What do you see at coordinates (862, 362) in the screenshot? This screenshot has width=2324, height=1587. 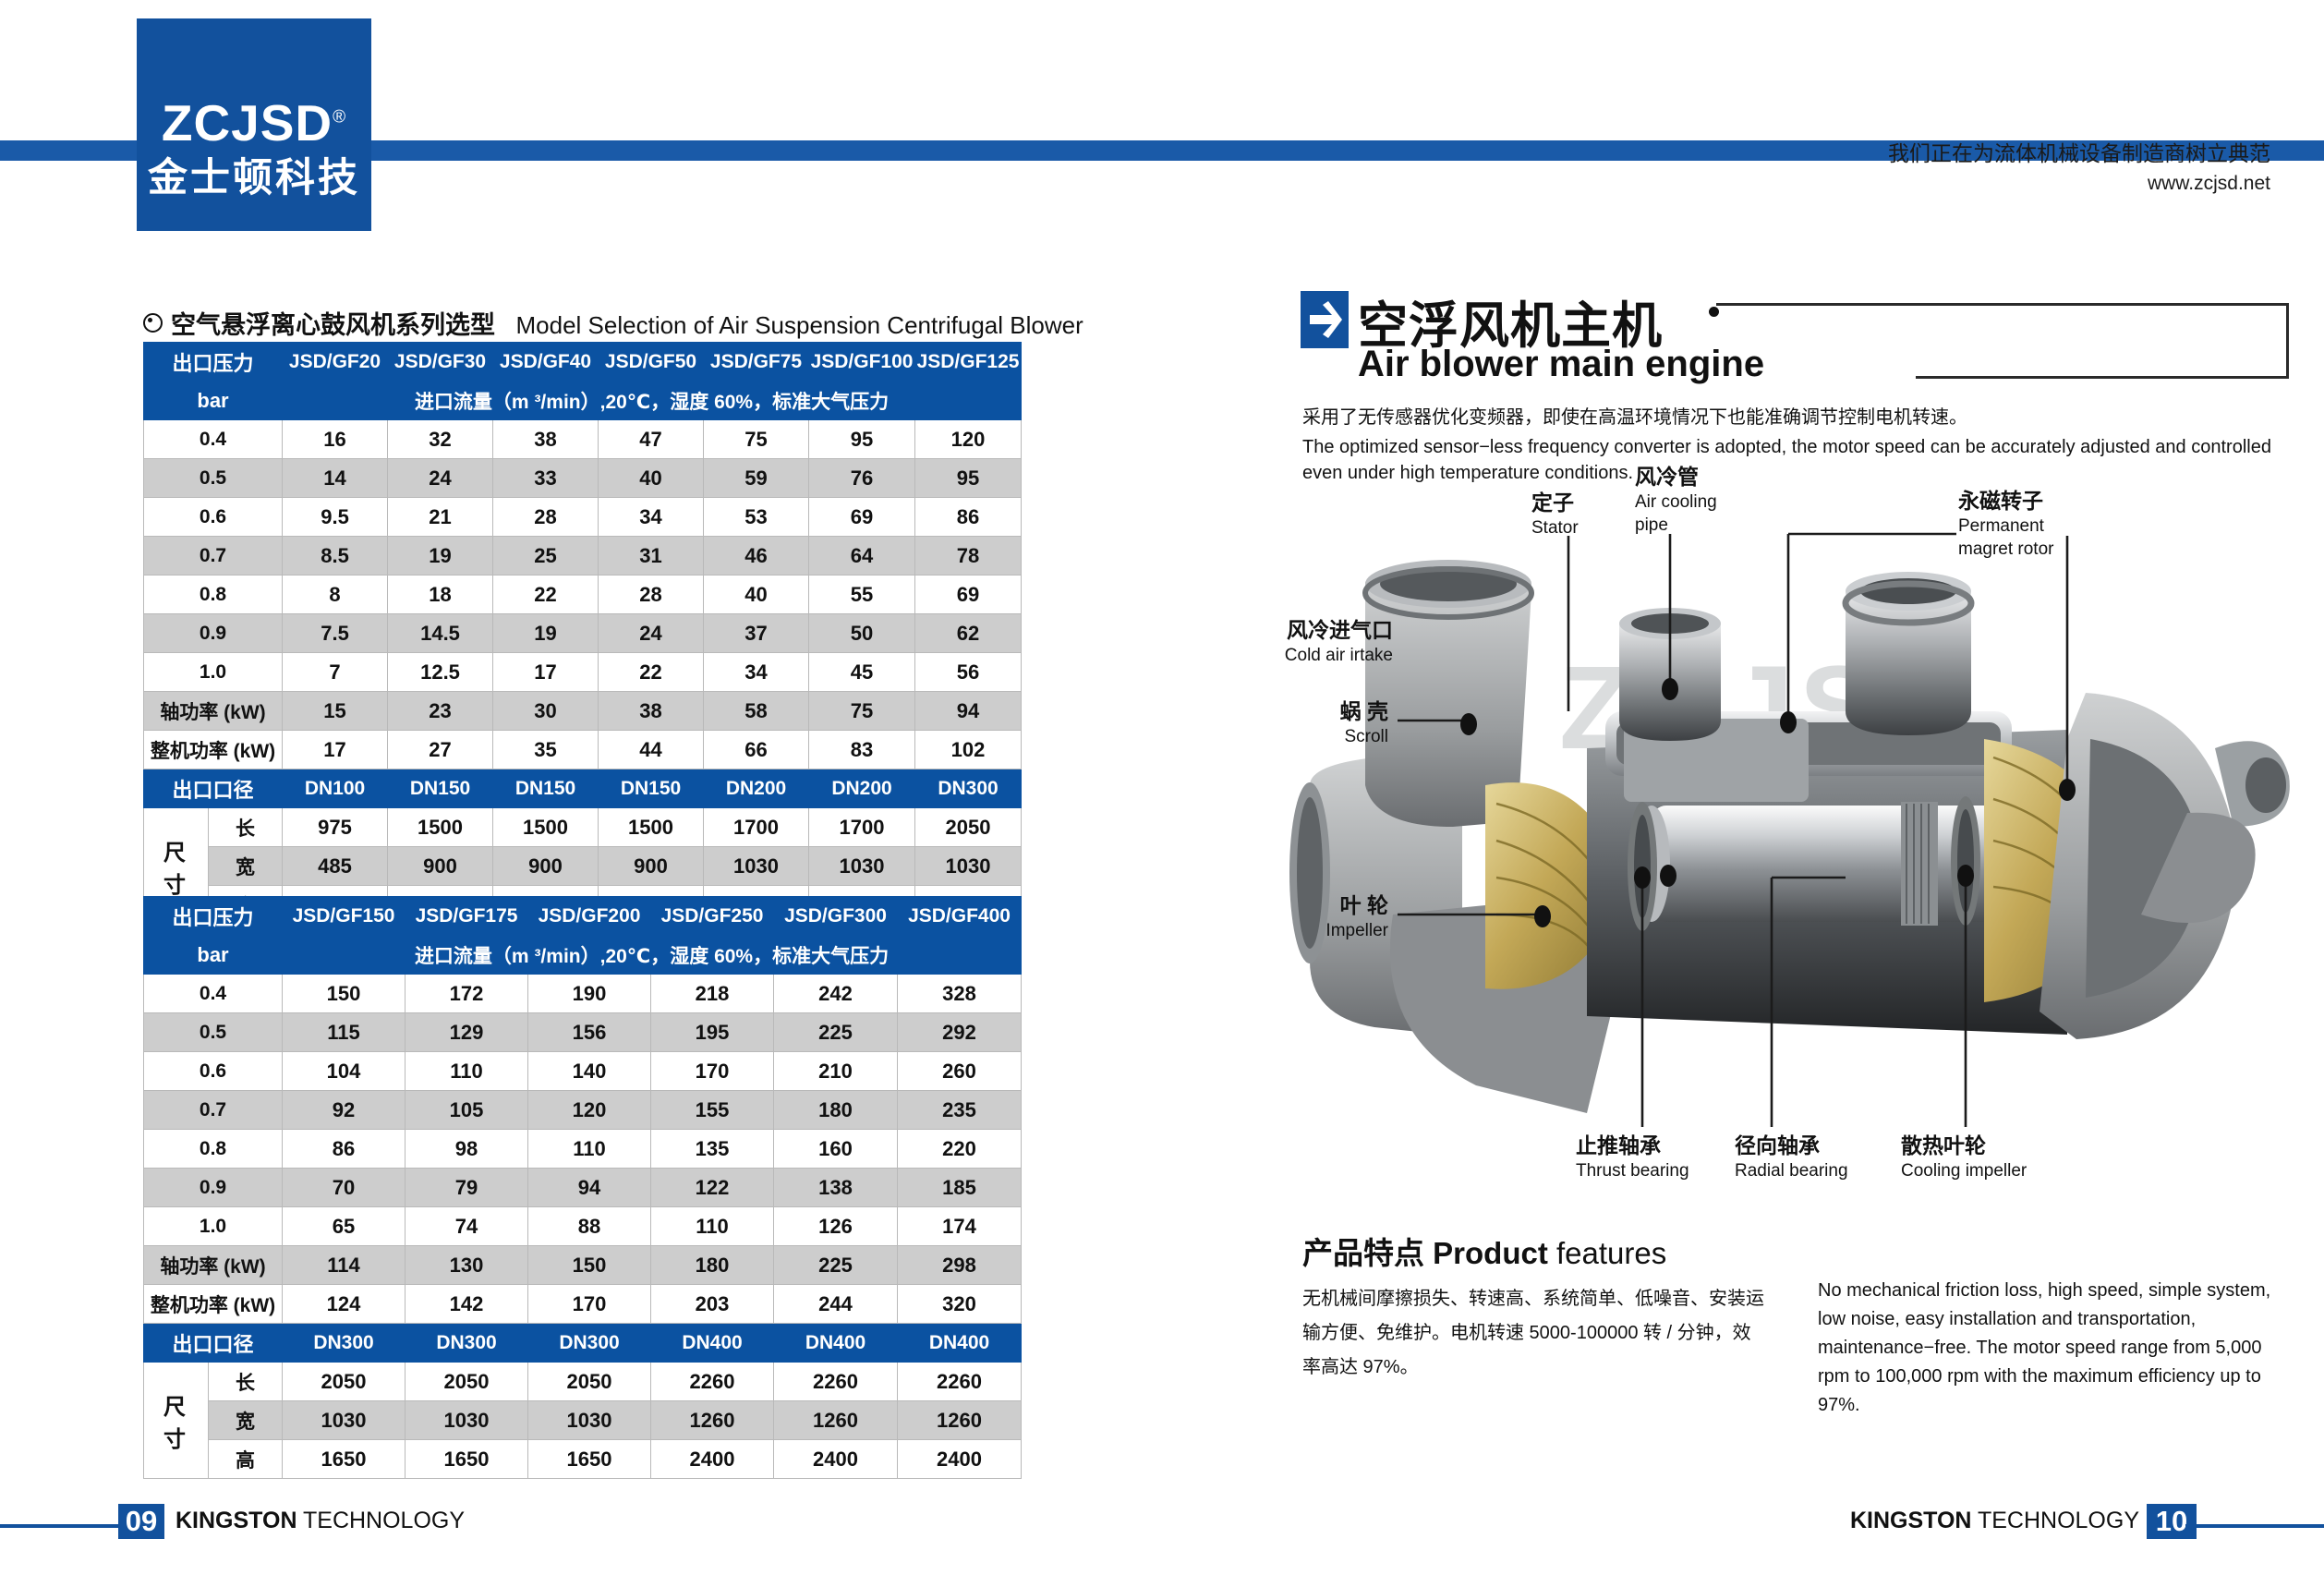 I see `model-header: JSD/GF100` at bounding box center [862, 362].